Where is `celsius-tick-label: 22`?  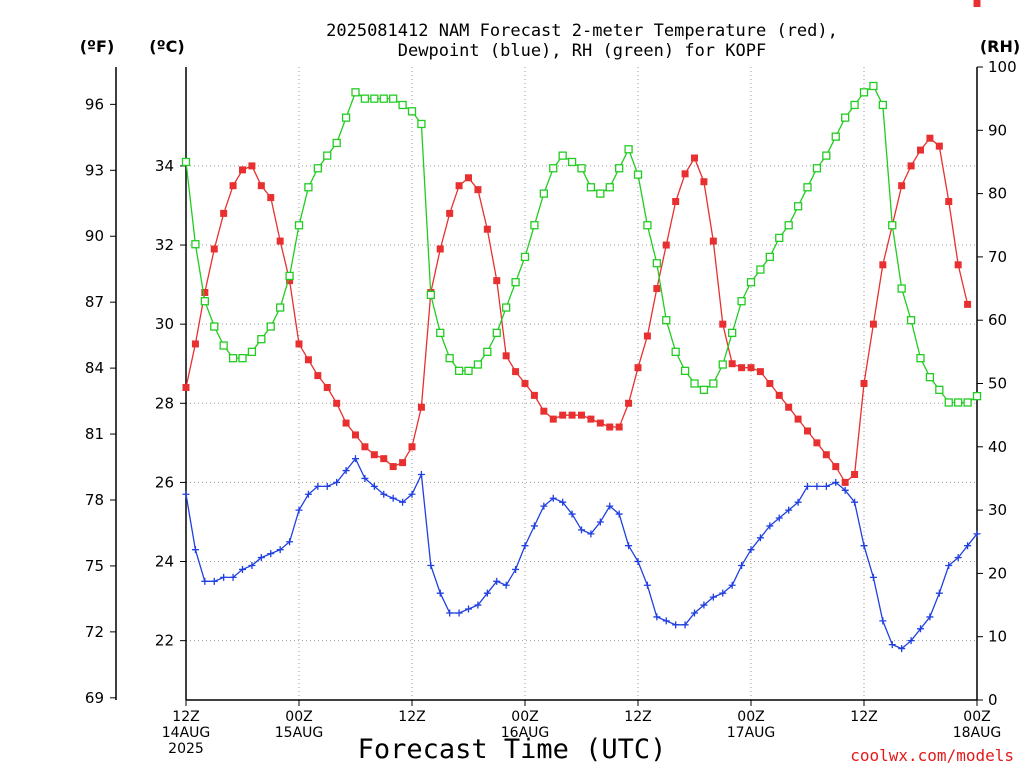
celsius-tick-label: 22 is located at coordinates (164, 641).